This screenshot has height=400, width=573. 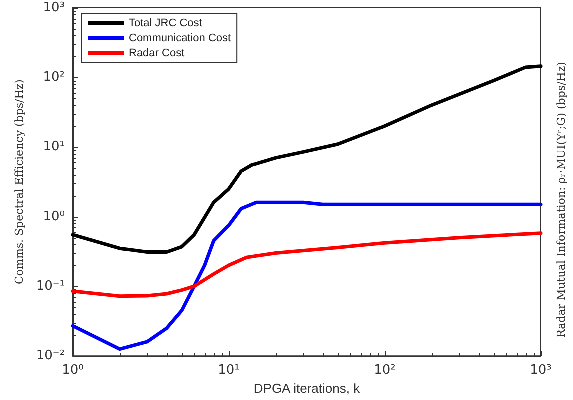 I want to click on x-tick-label: 10², so click(x=385, y=370).